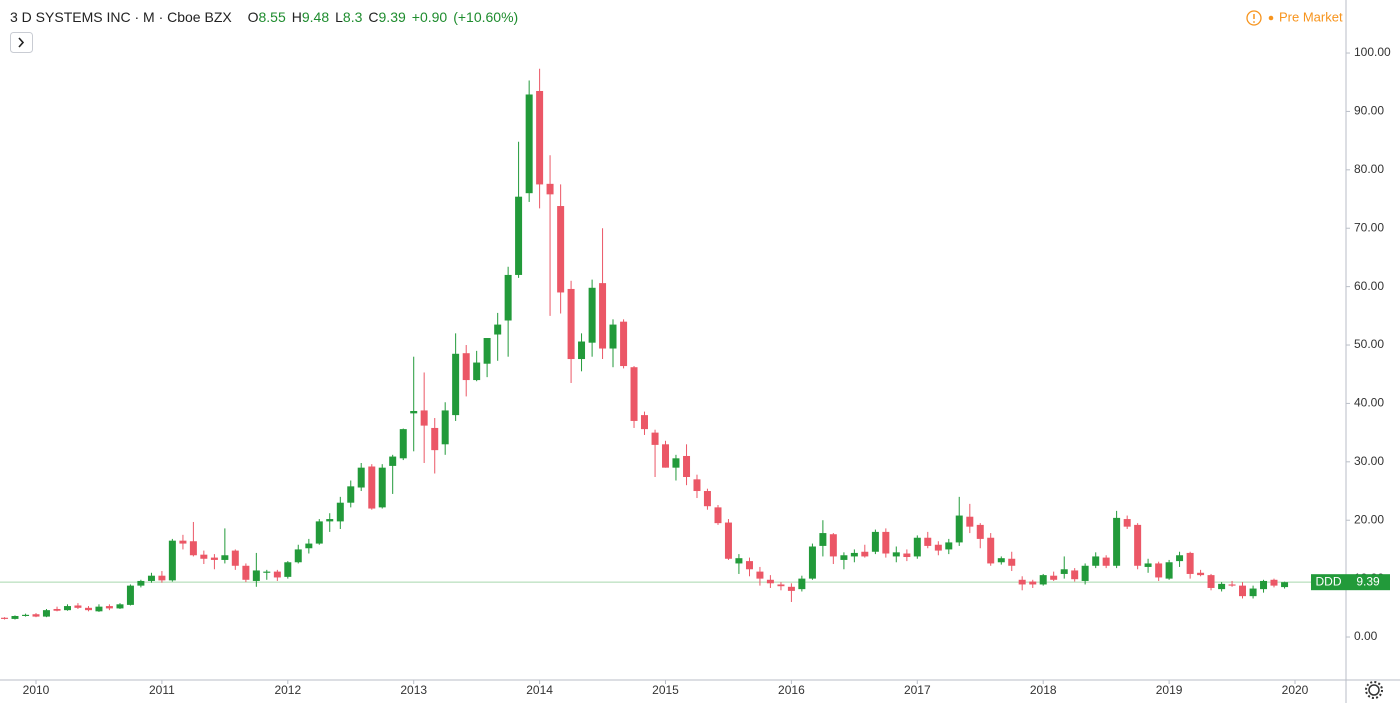 This screenshot has height=703, width=1400. I want to click on settings-button, so click(1374, 690).